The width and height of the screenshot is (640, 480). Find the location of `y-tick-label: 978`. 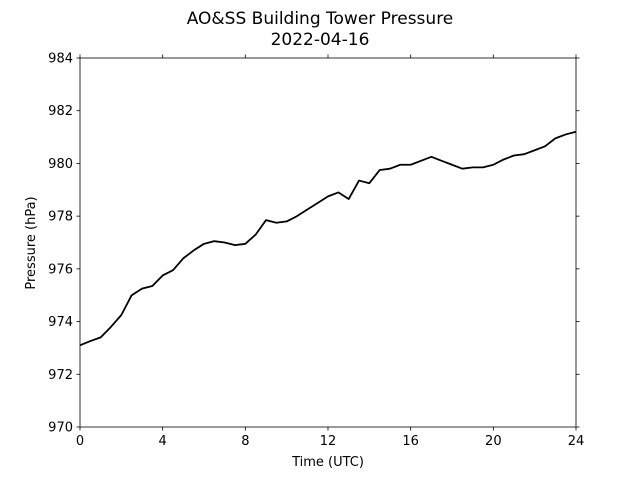

y-tick-label: 978 is located at coordinates (60, 217).